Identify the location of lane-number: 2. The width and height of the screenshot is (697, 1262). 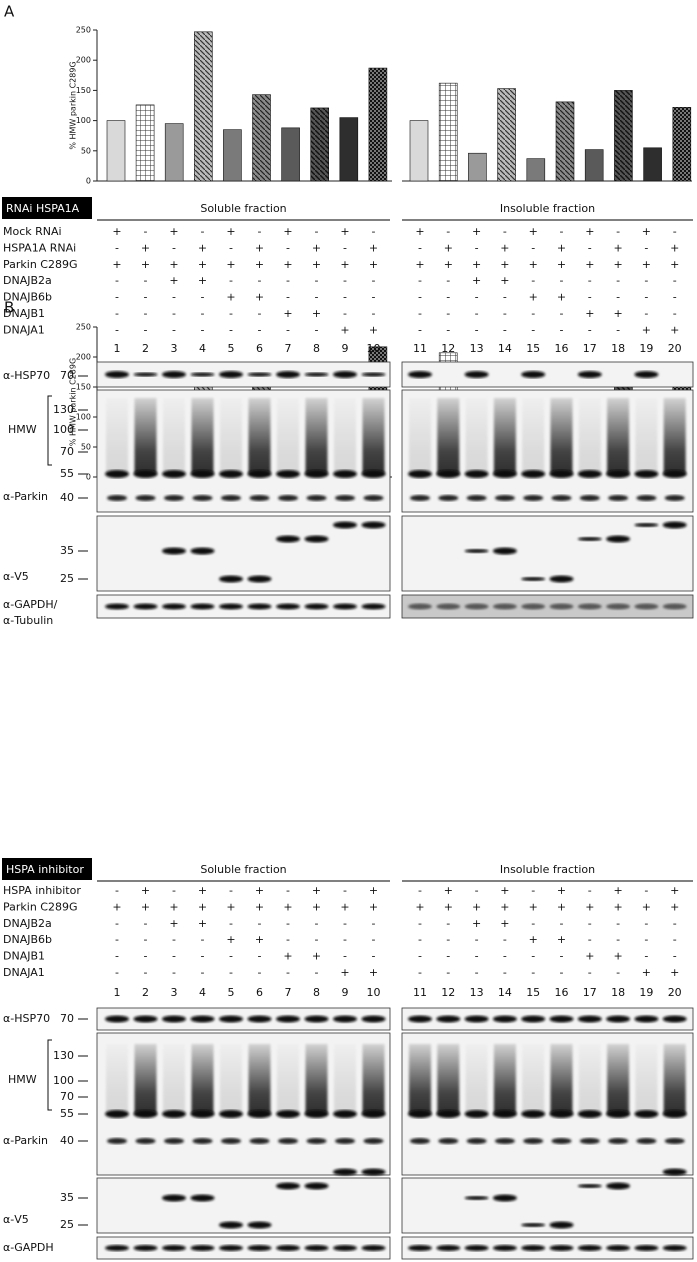
(145, 348).